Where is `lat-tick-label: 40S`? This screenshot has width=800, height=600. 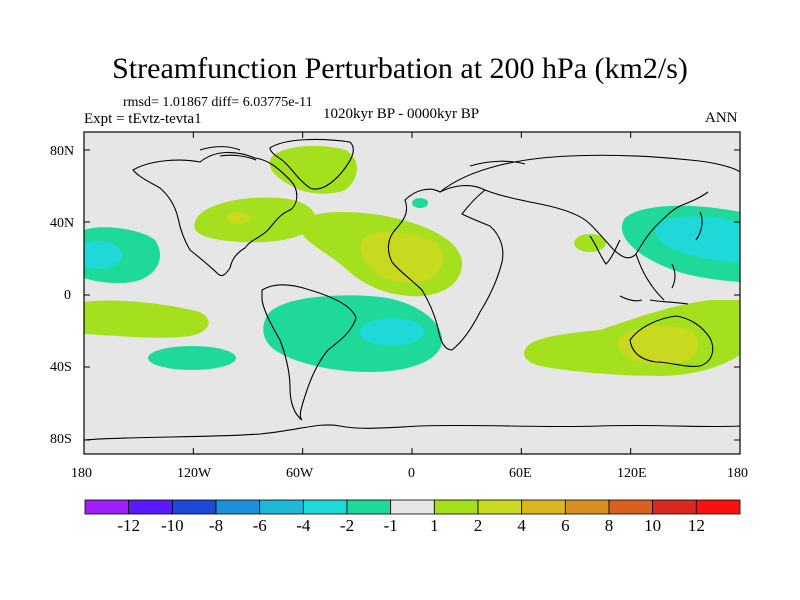 lat-tick-label: 40S is located at coordinates (61, 367).